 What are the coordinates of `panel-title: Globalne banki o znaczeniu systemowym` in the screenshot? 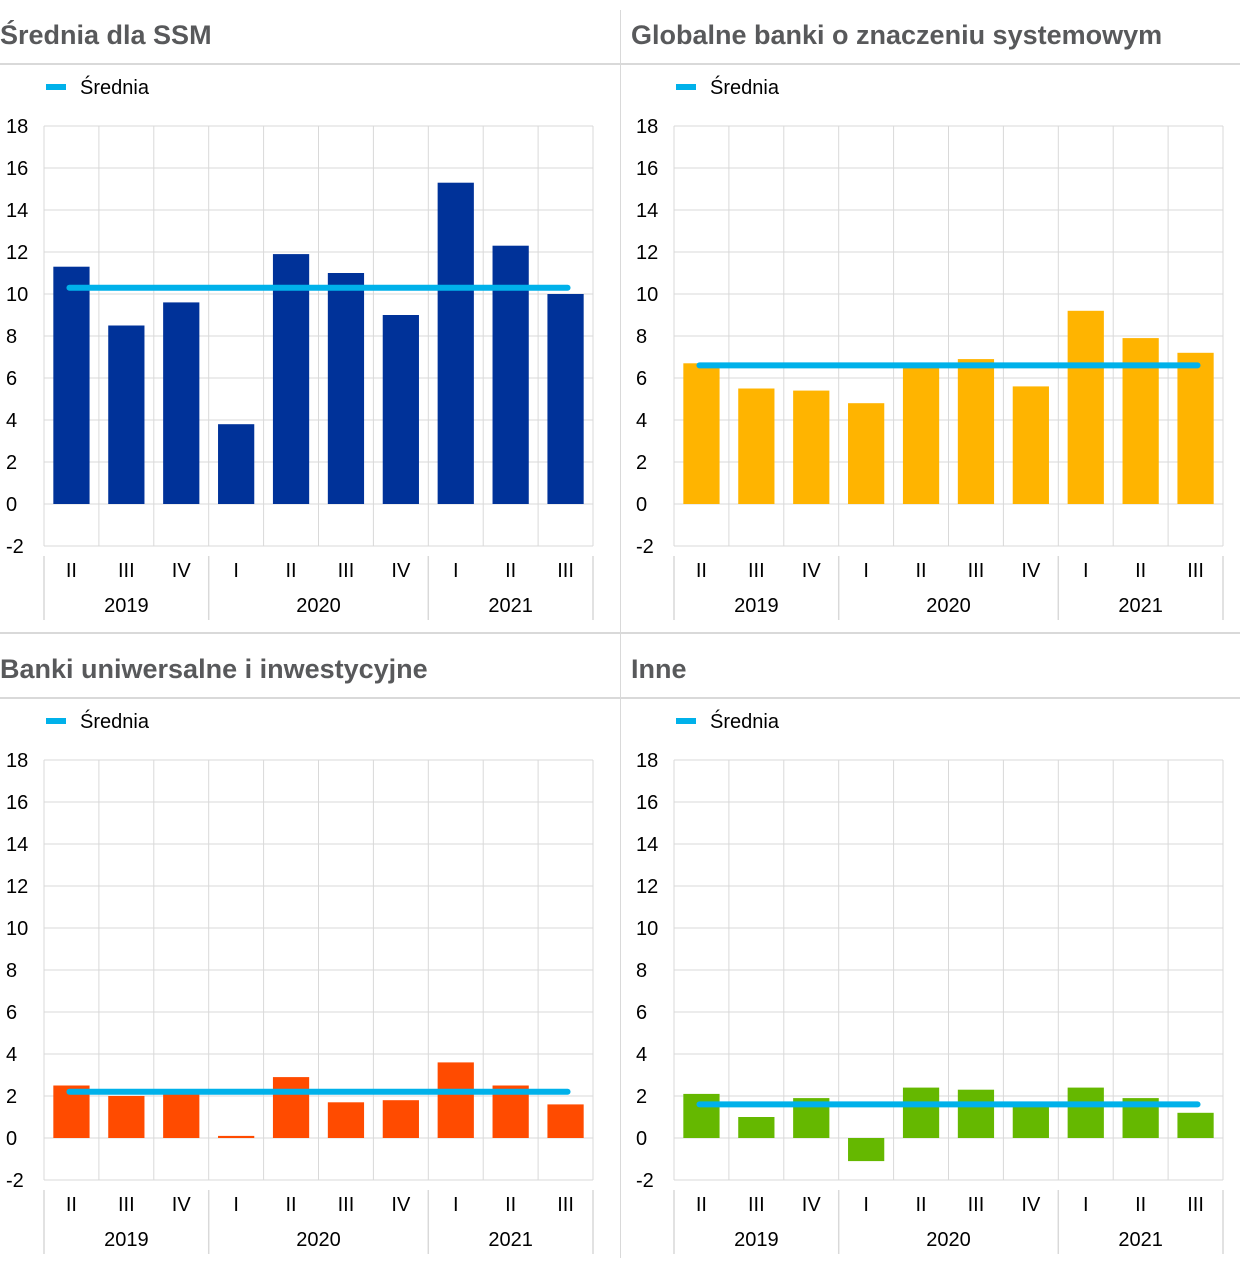 It's located at (897, 35).